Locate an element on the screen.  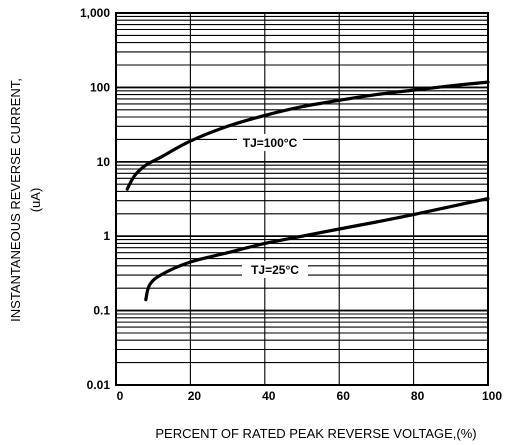
x-tick-label: 80 is located at coordinates (418, 396).